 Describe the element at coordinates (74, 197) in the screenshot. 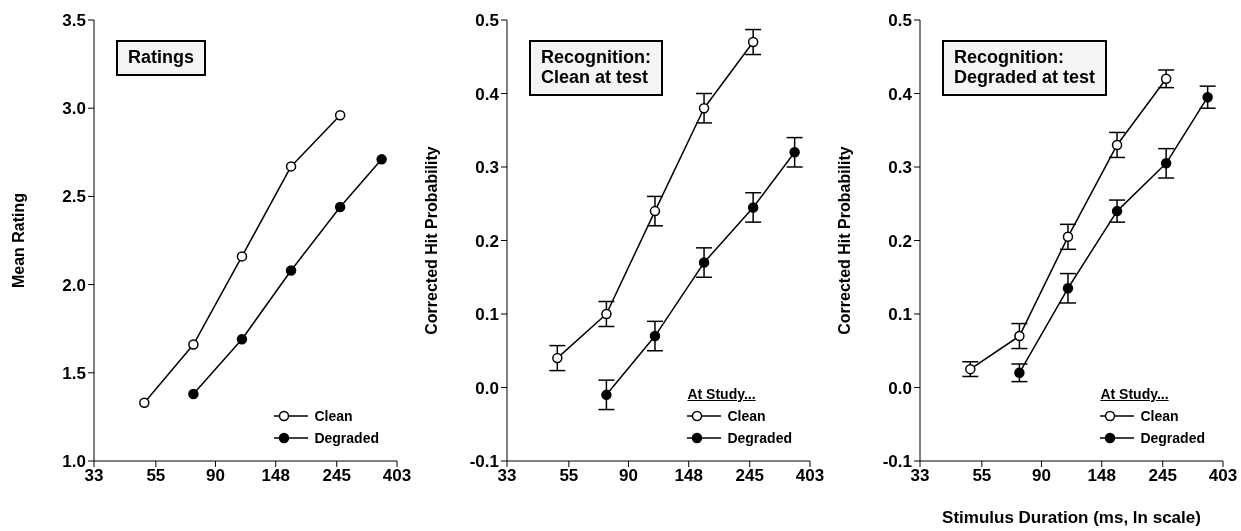

I see `y-tick-label: 2.5` at that location.